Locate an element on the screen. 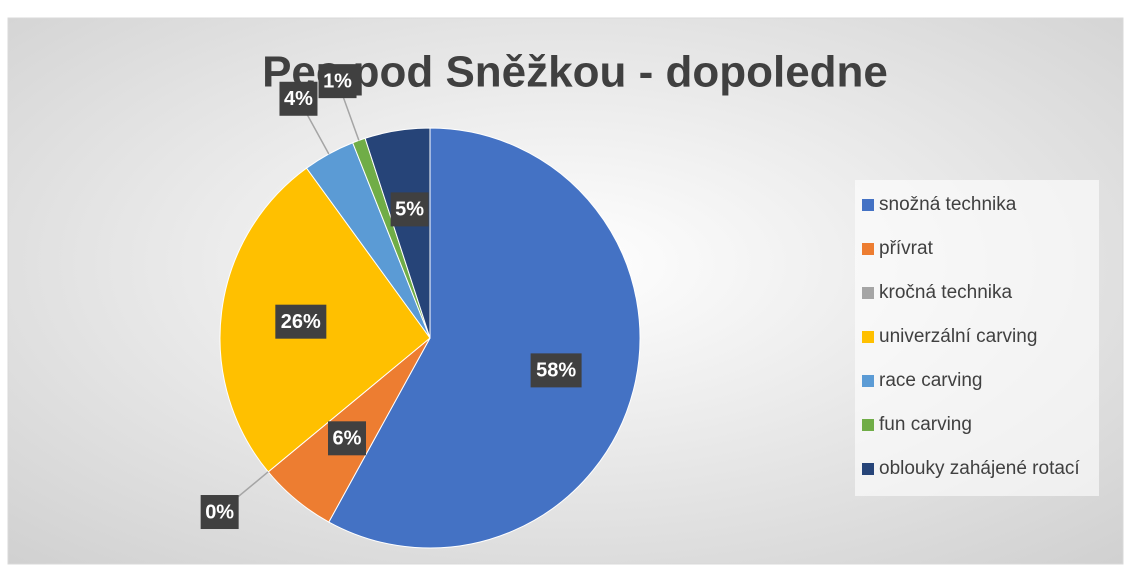 Image resolution: width=1131 pixels, height=568 pixels. data-label: 4% is located at coordinates (298, 99).